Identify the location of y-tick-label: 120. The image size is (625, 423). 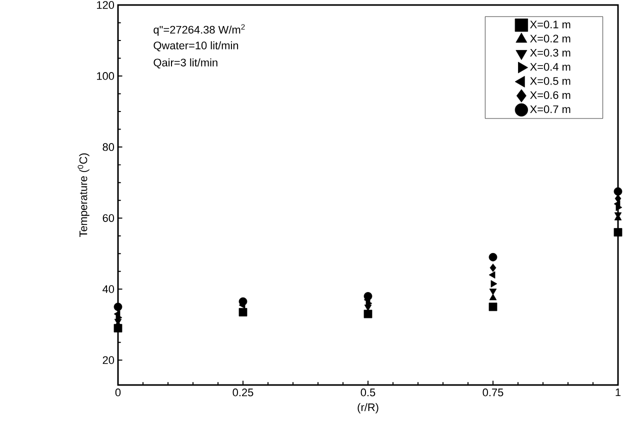
(105, 5).